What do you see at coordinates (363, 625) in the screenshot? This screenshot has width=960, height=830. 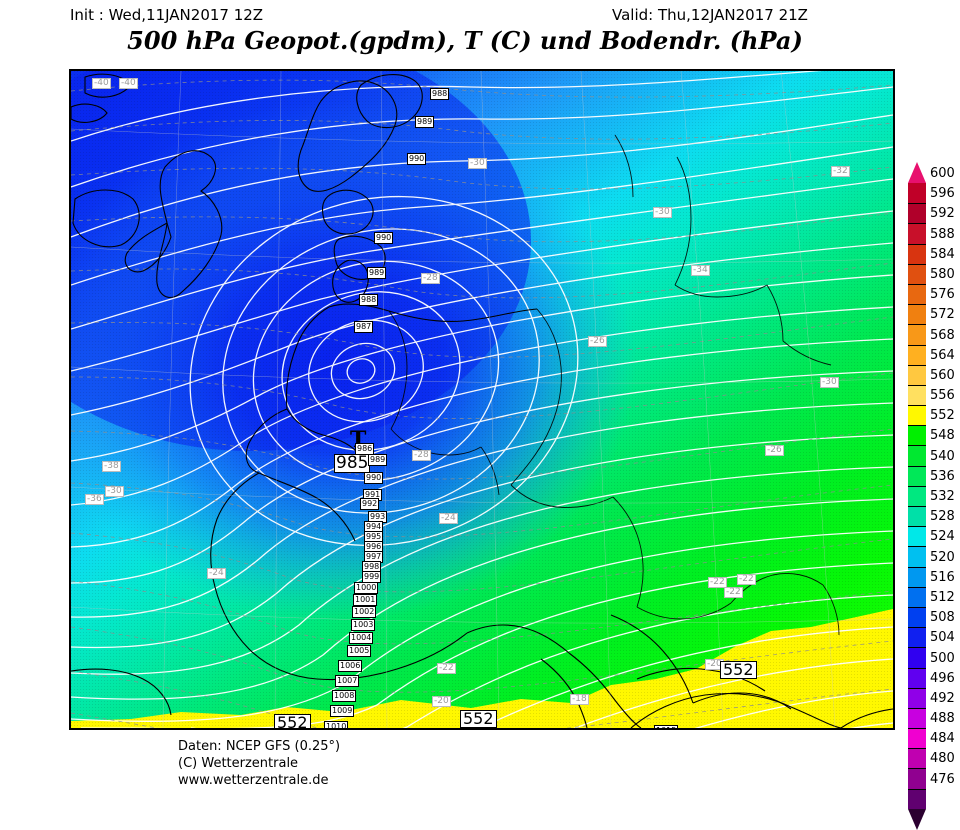 I see `isobar-label: 1003` at bounding box center [363, 625].